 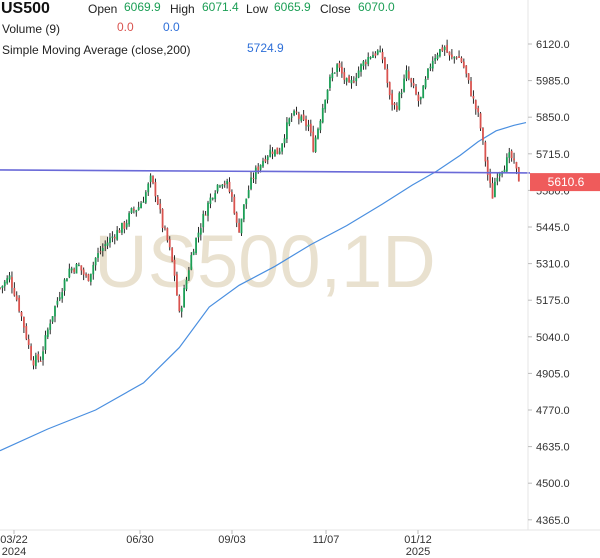 What do you see at coordinates (25, 8) in the screenshot?
I see `symbol-name: US500` at bounding box center [25, 8].